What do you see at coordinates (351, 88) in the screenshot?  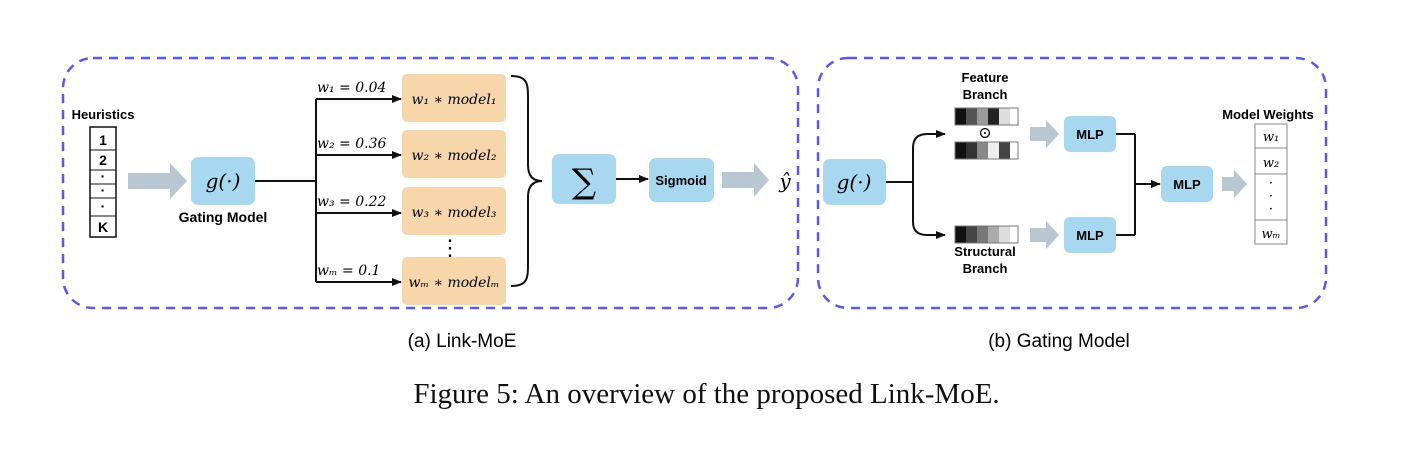 I see `weight-label-1: w₁ = 0.04` at bounding box center [351, 88].